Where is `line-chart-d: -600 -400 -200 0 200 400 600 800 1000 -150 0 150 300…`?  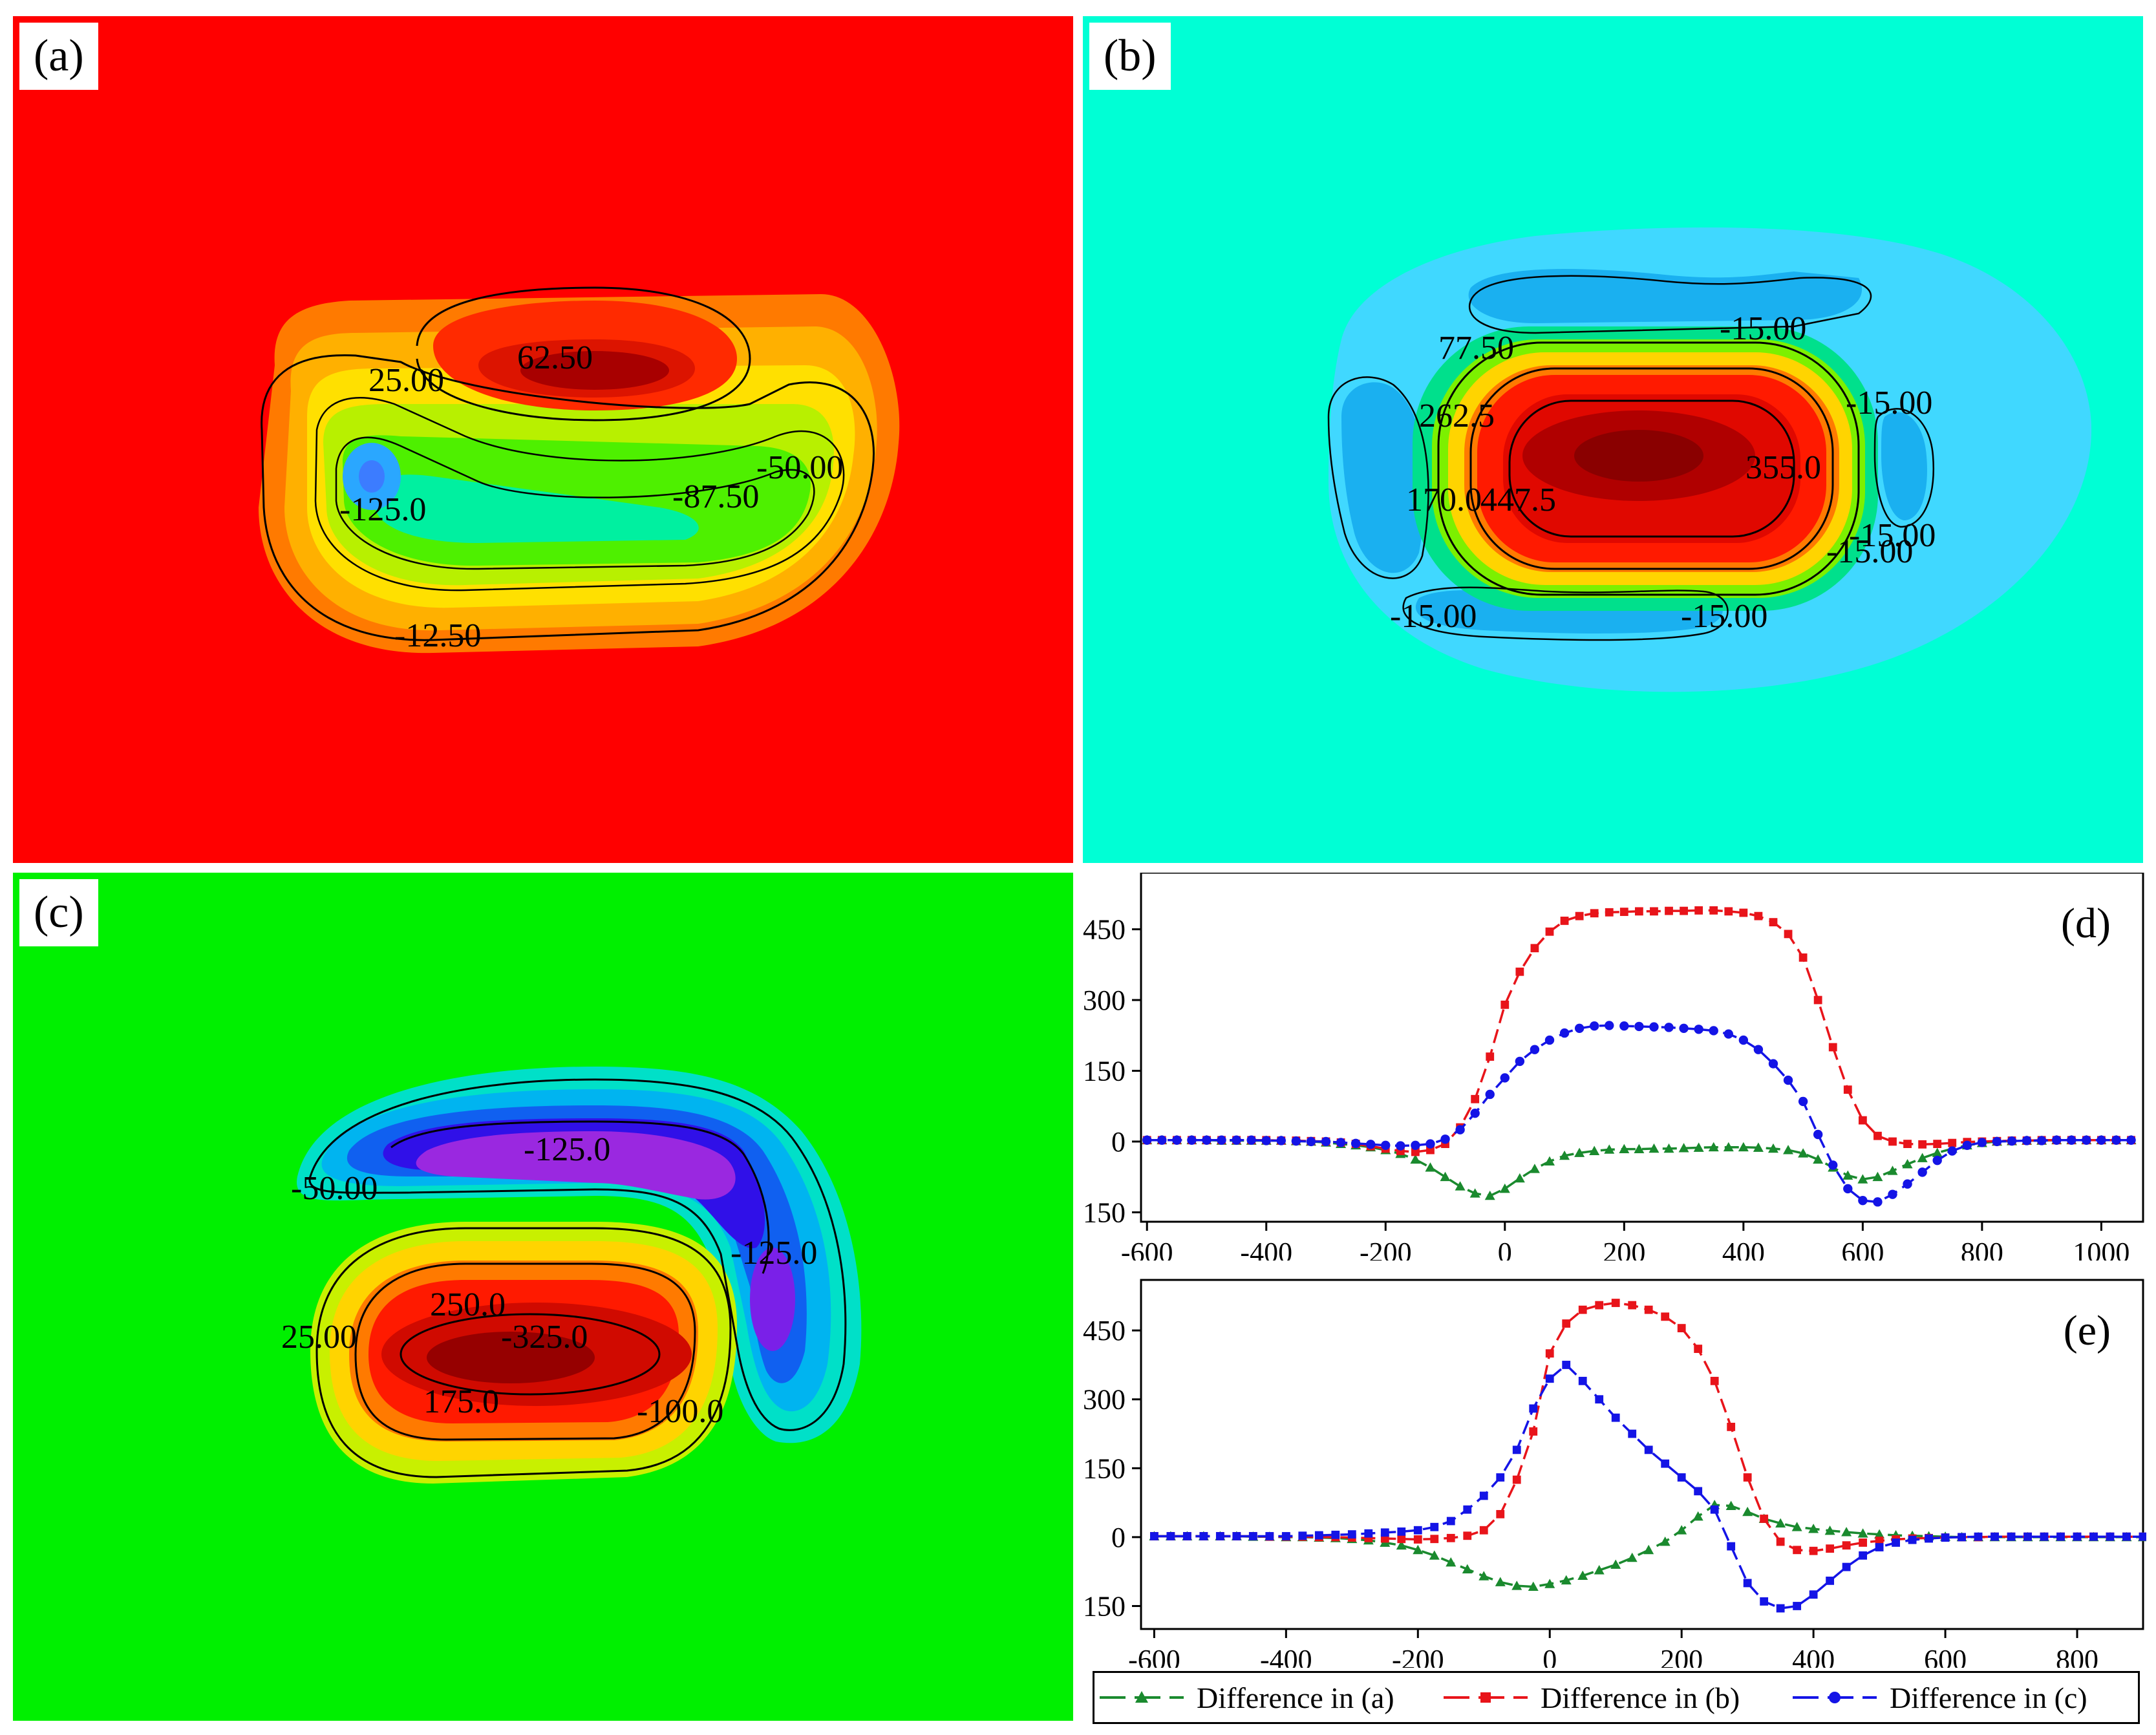
line-chart-d: -600 -400 -200 0 200 400 600 800 1000 -150 0 150 300… is located at coordinates (1615, 1067).